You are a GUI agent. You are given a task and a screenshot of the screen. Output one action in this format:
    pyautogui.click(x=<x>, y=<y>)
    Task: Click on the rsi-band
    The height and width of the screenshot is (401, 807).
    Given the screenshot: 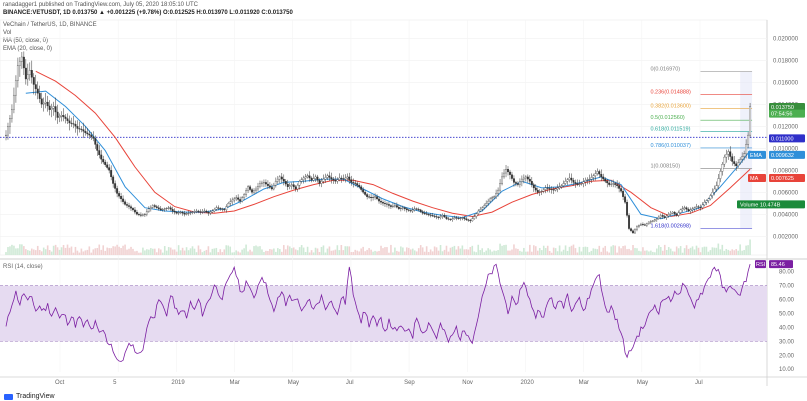 What is the action you would take?
    pyautogui.click(x=383, y=313)
    